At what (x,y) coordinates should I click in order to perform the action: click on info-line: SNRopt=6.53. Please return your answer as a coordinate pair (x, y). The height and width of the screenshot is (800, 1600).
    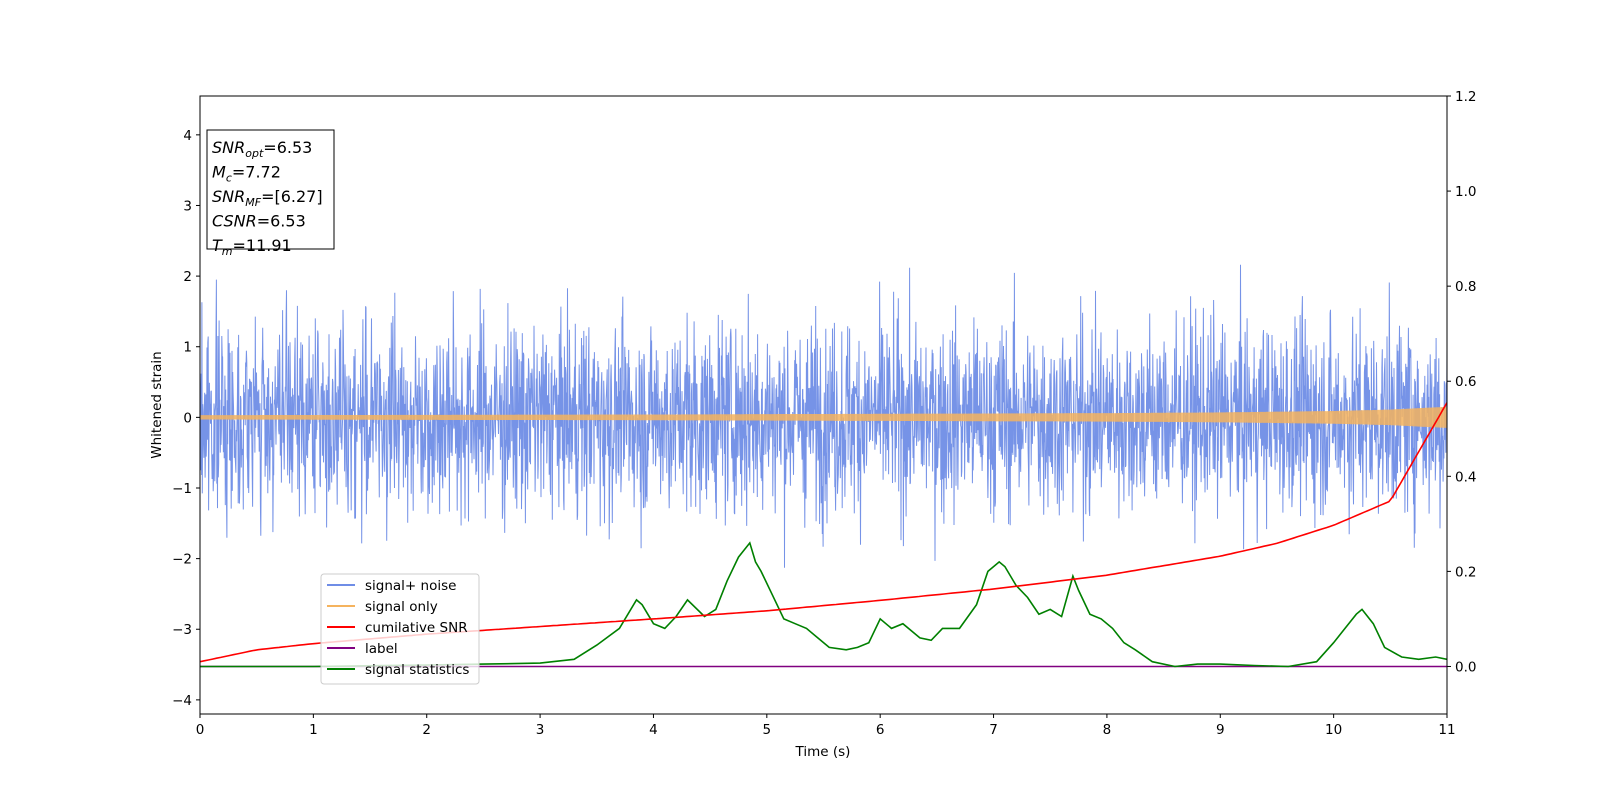
    Looking at the image, I should click on (262, 149).